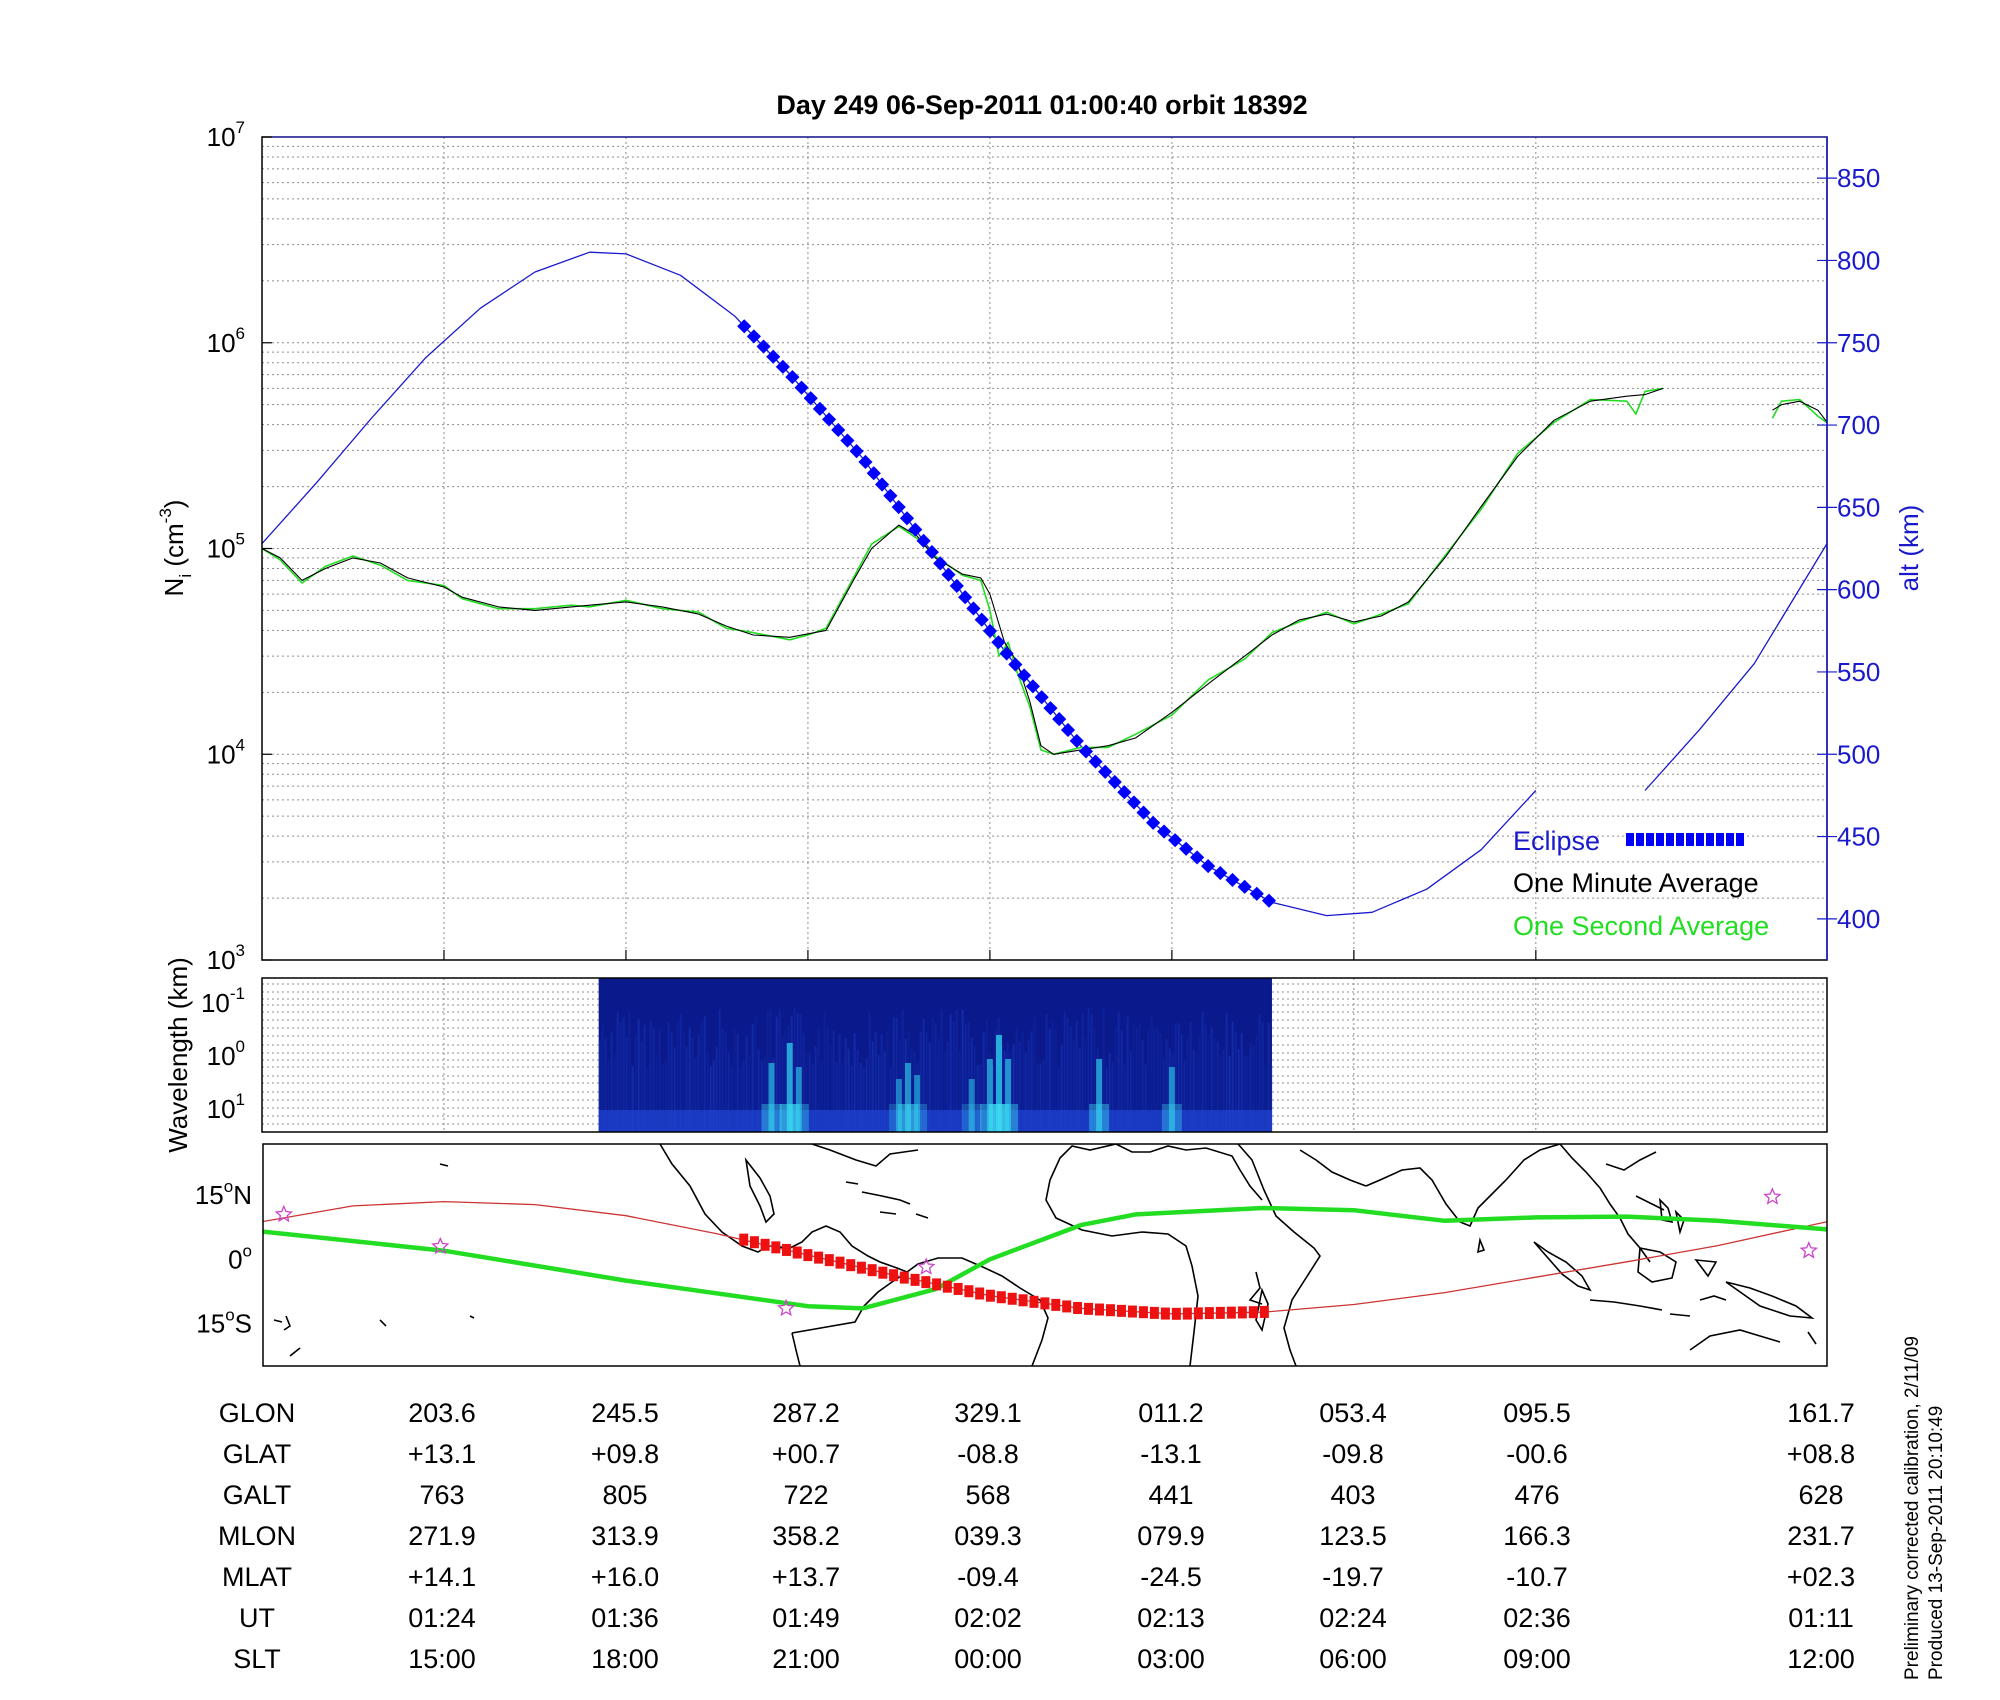  Describe the element at coordinates (1641, 926) in the screenshot. I see `legend-one-second-label: One Second Average` at that location.